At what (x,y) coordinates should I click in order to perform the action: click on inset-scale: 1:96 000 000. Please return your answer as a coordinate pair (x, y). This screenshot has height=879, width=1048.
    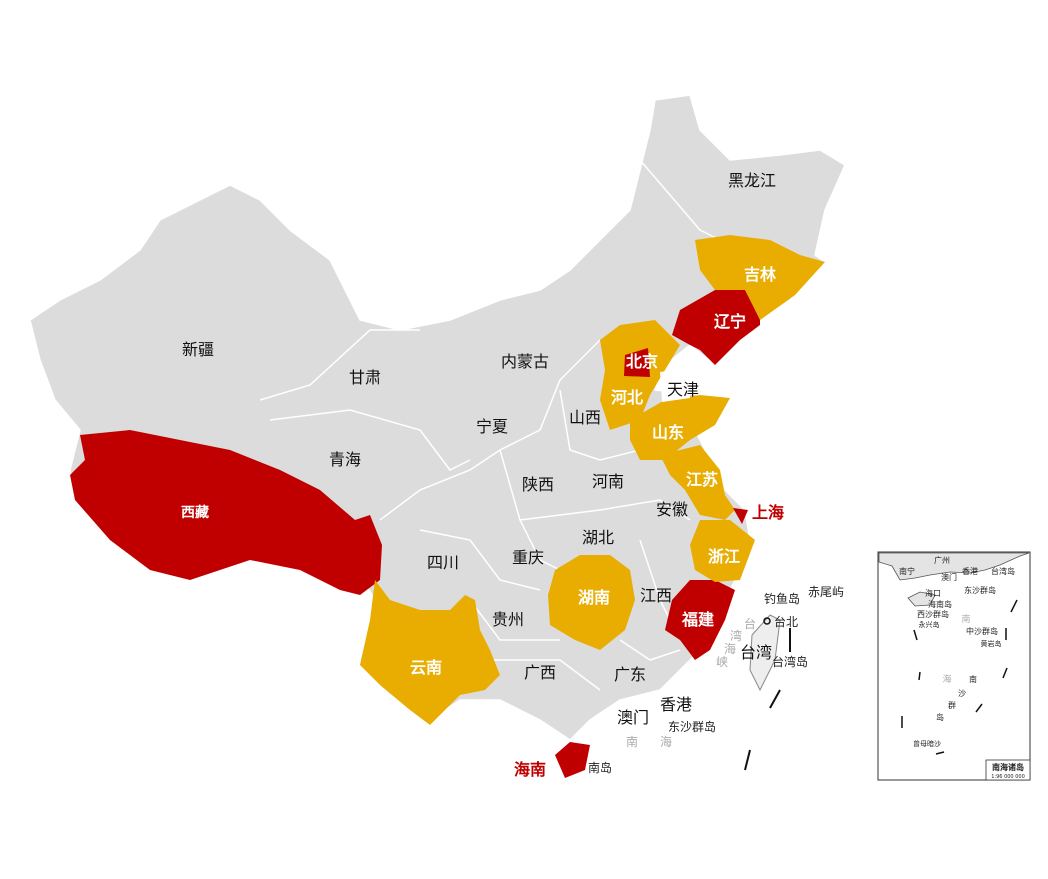
    Looking at the image, I should click on (1008, 777).